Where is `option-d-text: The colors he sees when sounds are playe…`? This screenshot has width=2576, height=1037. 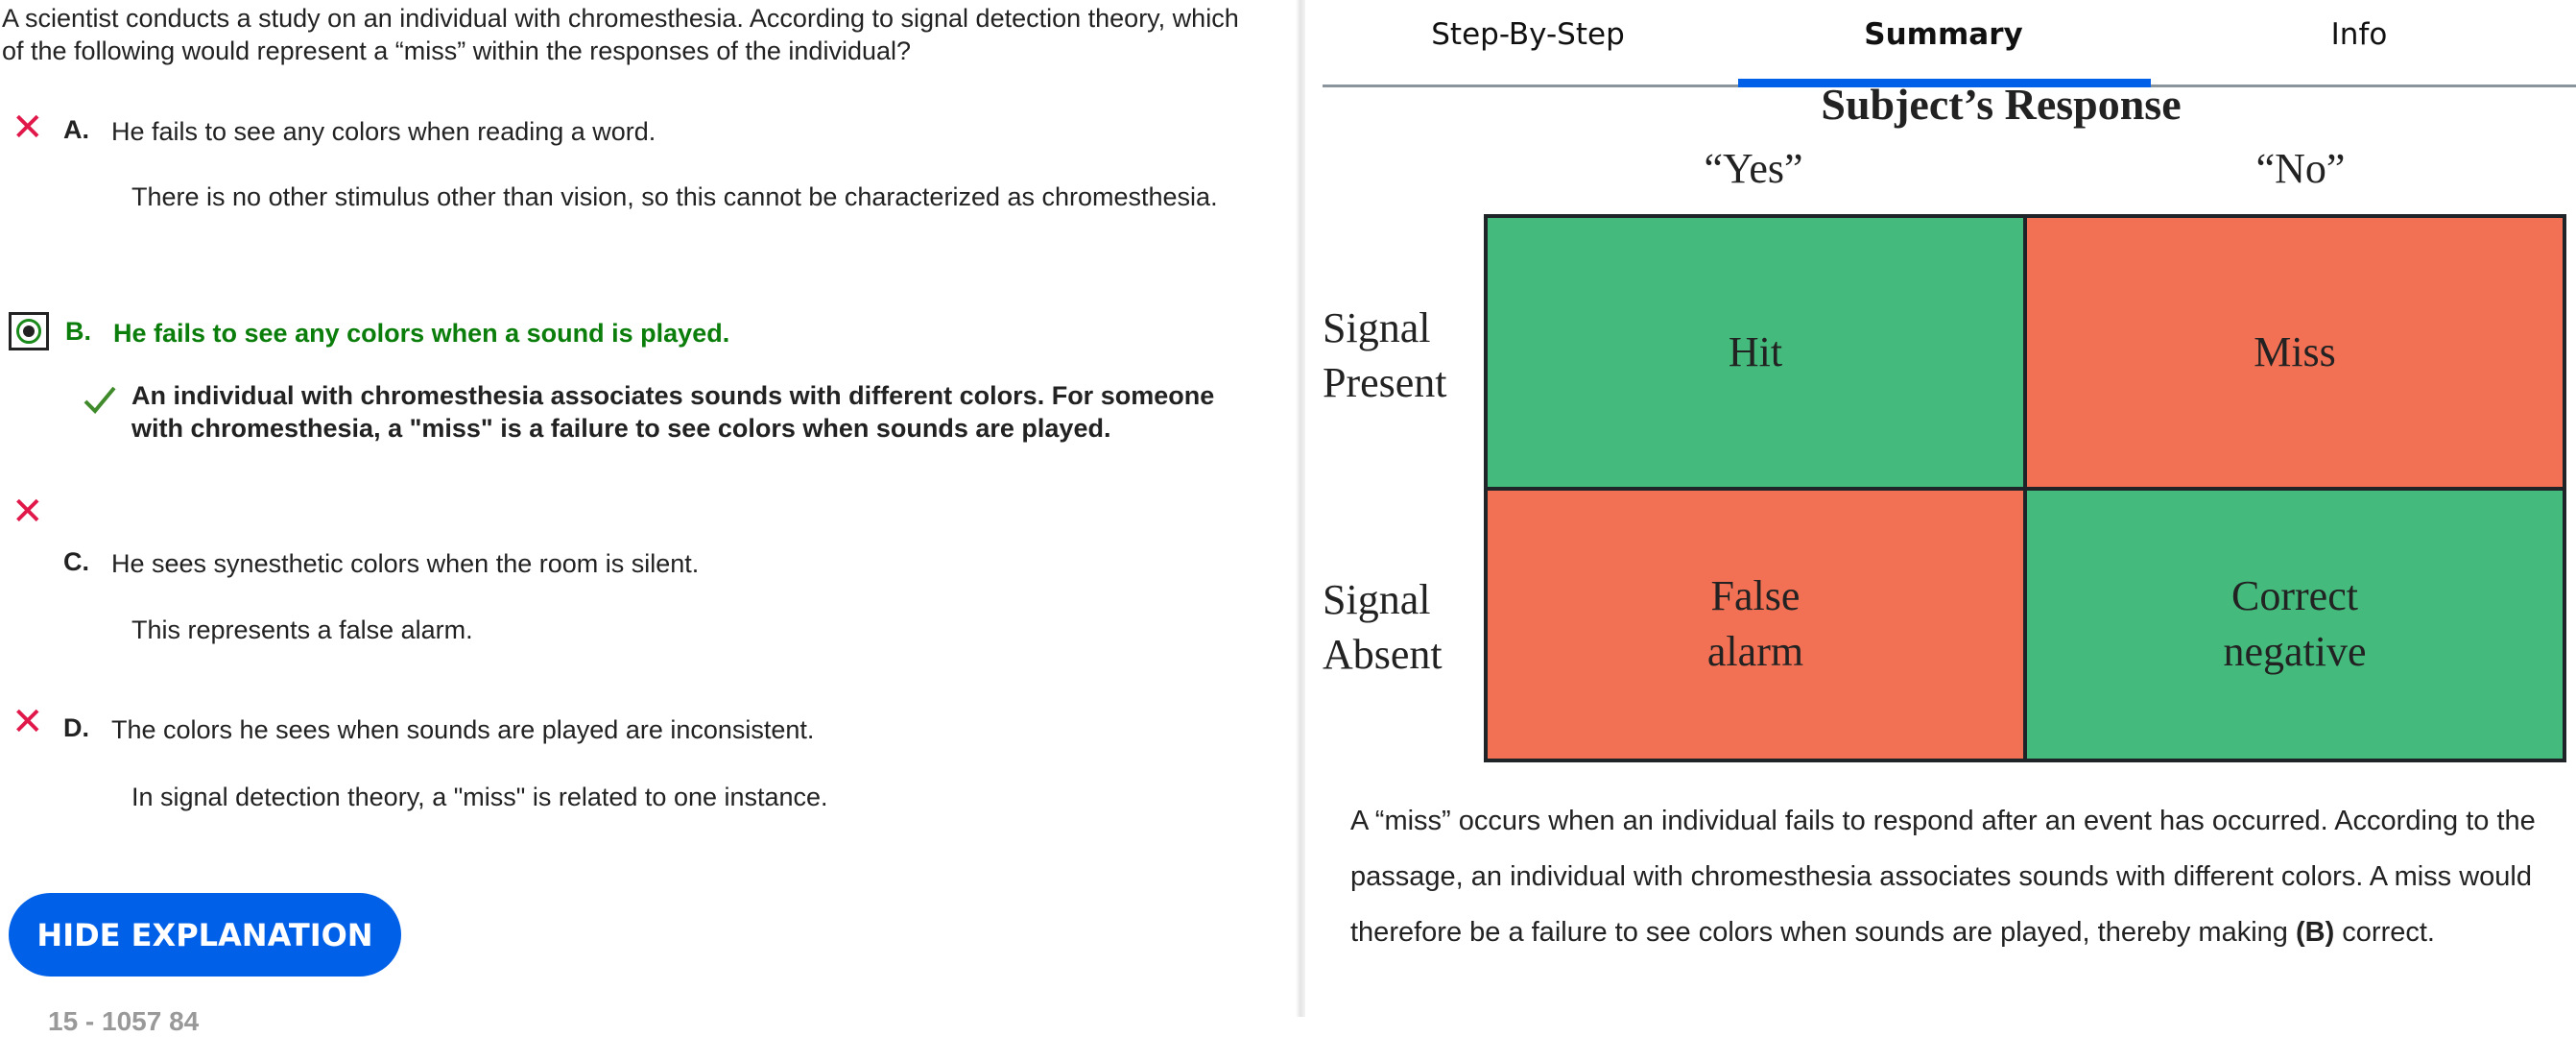
option-d-text: The colors he sees when sounds are playe… is located at coordinates (463, 729).